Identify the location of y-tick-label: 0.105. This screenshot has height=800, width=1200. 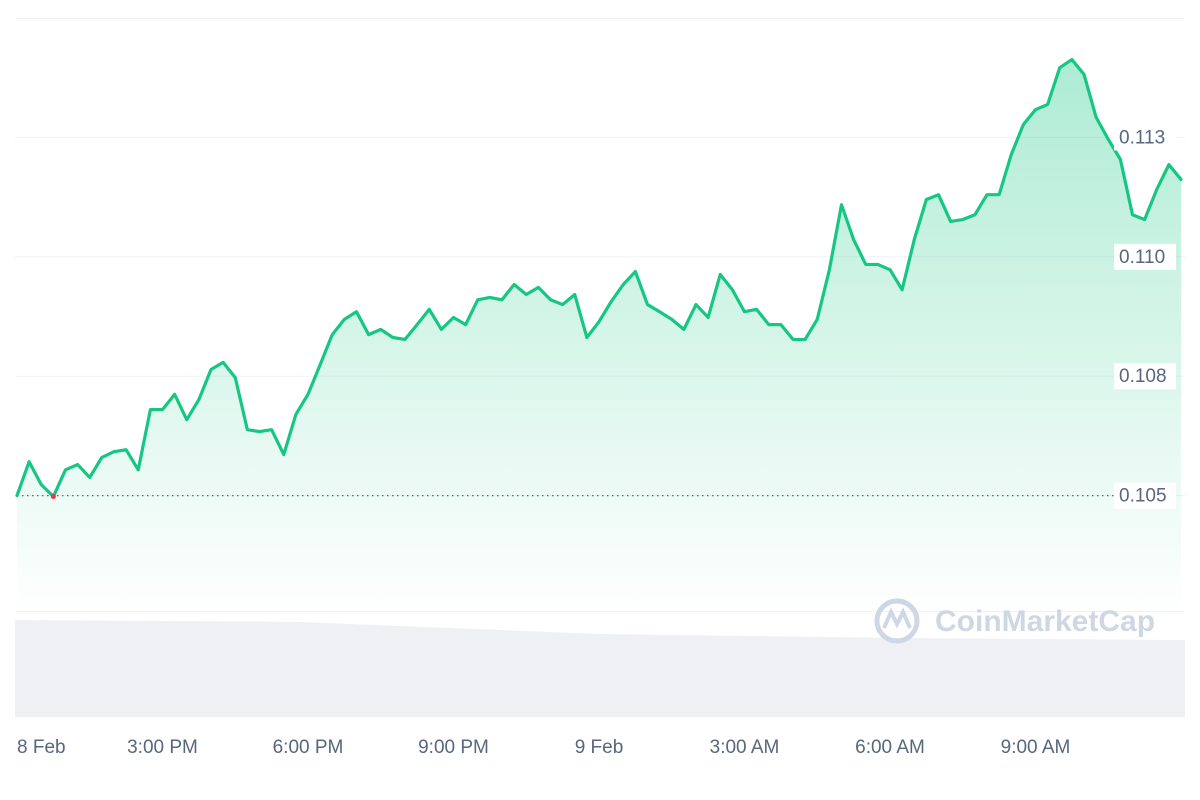
(1143, 496).